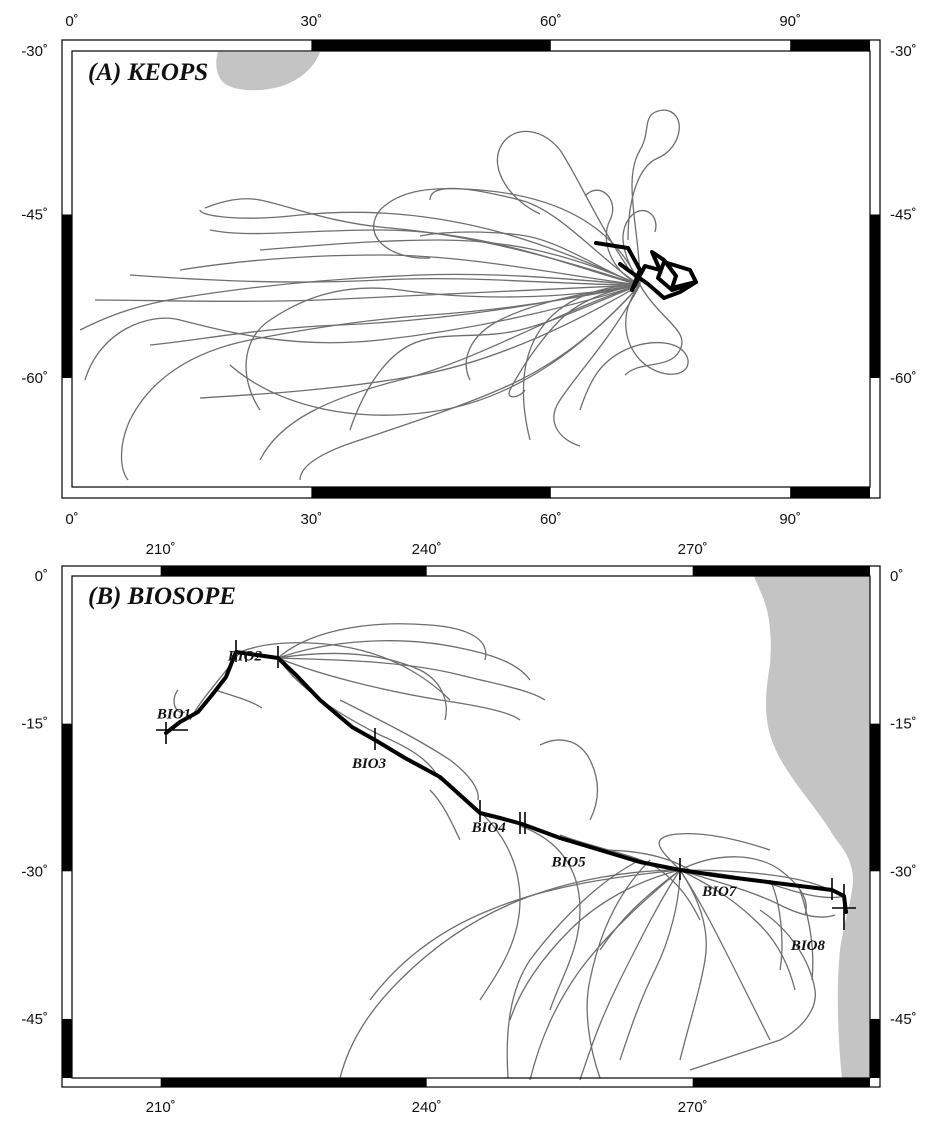 Image resolution: width=936 pixels, height=1129 pixels. I want to click on station-label-bio7: BIO7, so click(719, 892).